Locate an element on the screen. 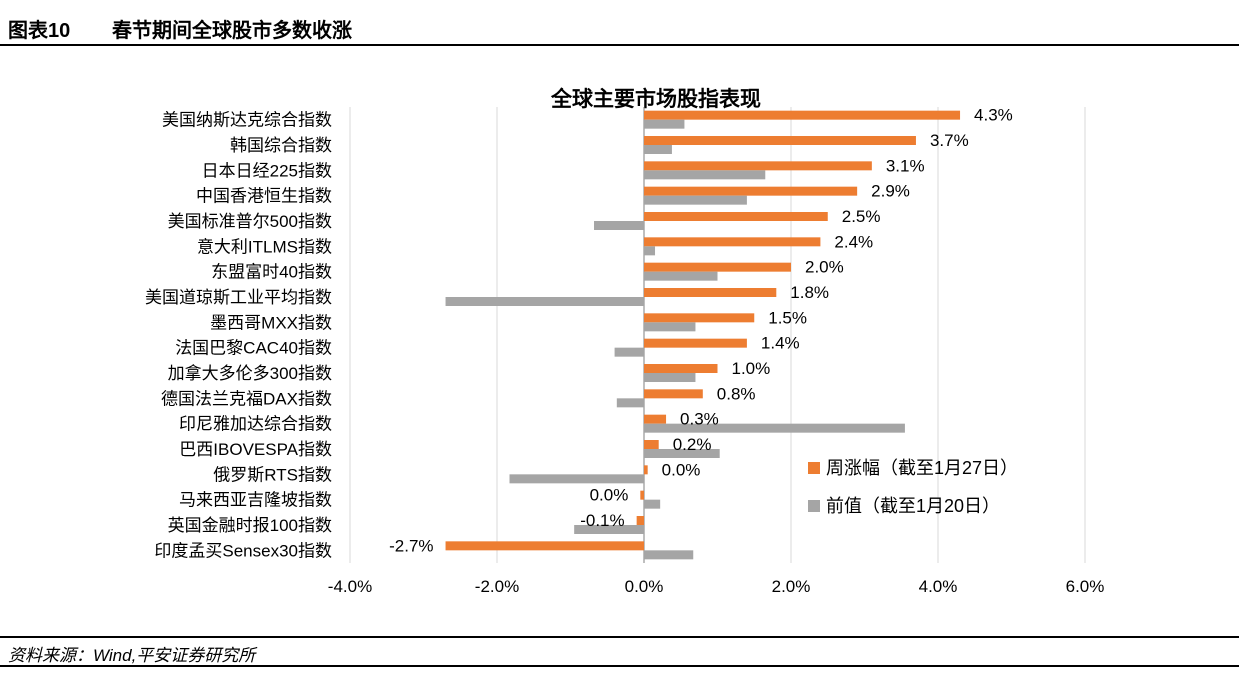 The height and width of the screenshot is (674, 1239). x-tick-label: 4.0% is located at coordinates (938, 586).